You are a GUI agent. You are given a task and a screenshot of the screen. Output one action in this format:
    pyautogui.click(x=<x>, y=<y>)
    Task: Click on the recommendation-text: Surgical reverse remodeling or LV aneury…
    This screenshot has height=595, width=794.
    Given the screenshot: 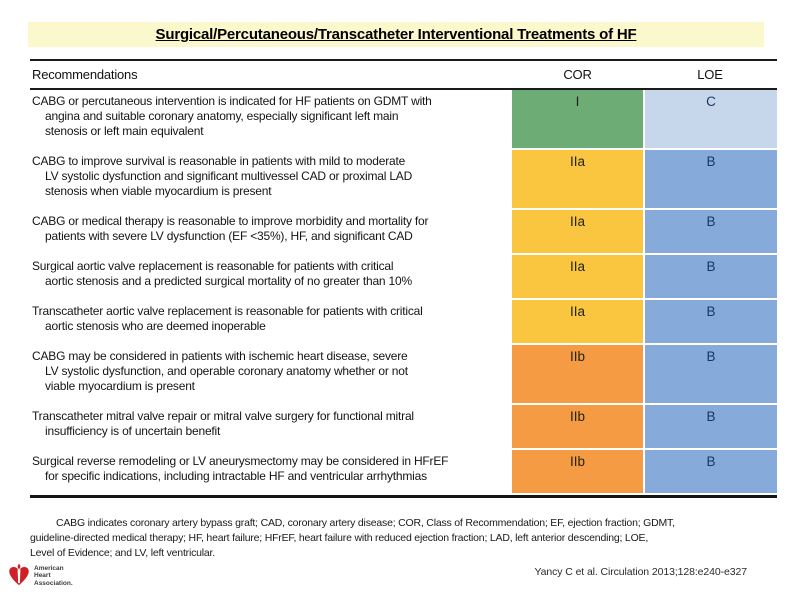 What is the action you would take?
    pyautogui.click(x=240, y=468)
    